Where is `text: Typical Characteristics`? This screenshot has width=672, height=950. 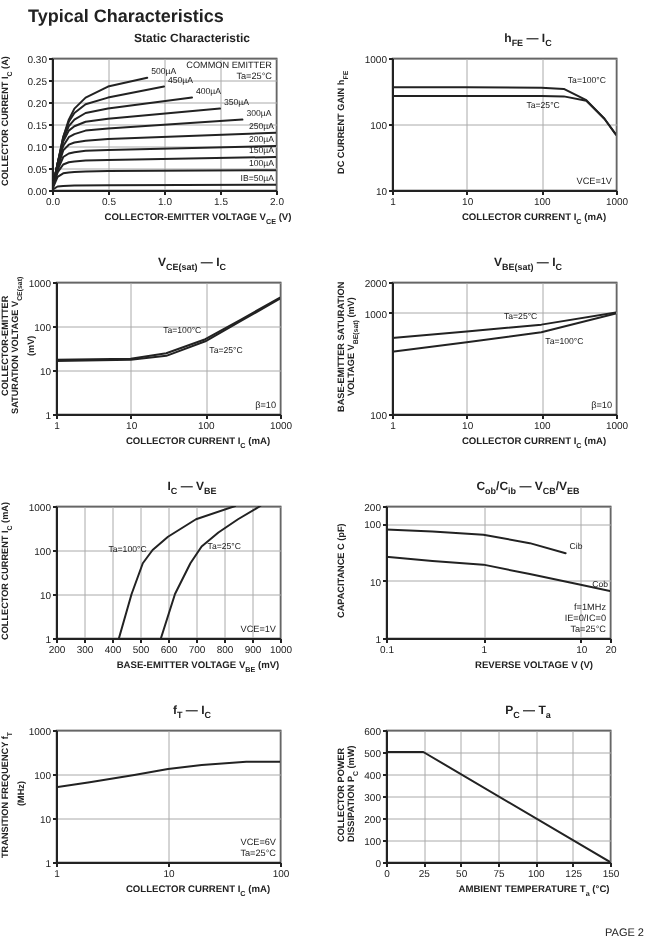
text: Typical Characteristics is located at coordinates (126, 16).